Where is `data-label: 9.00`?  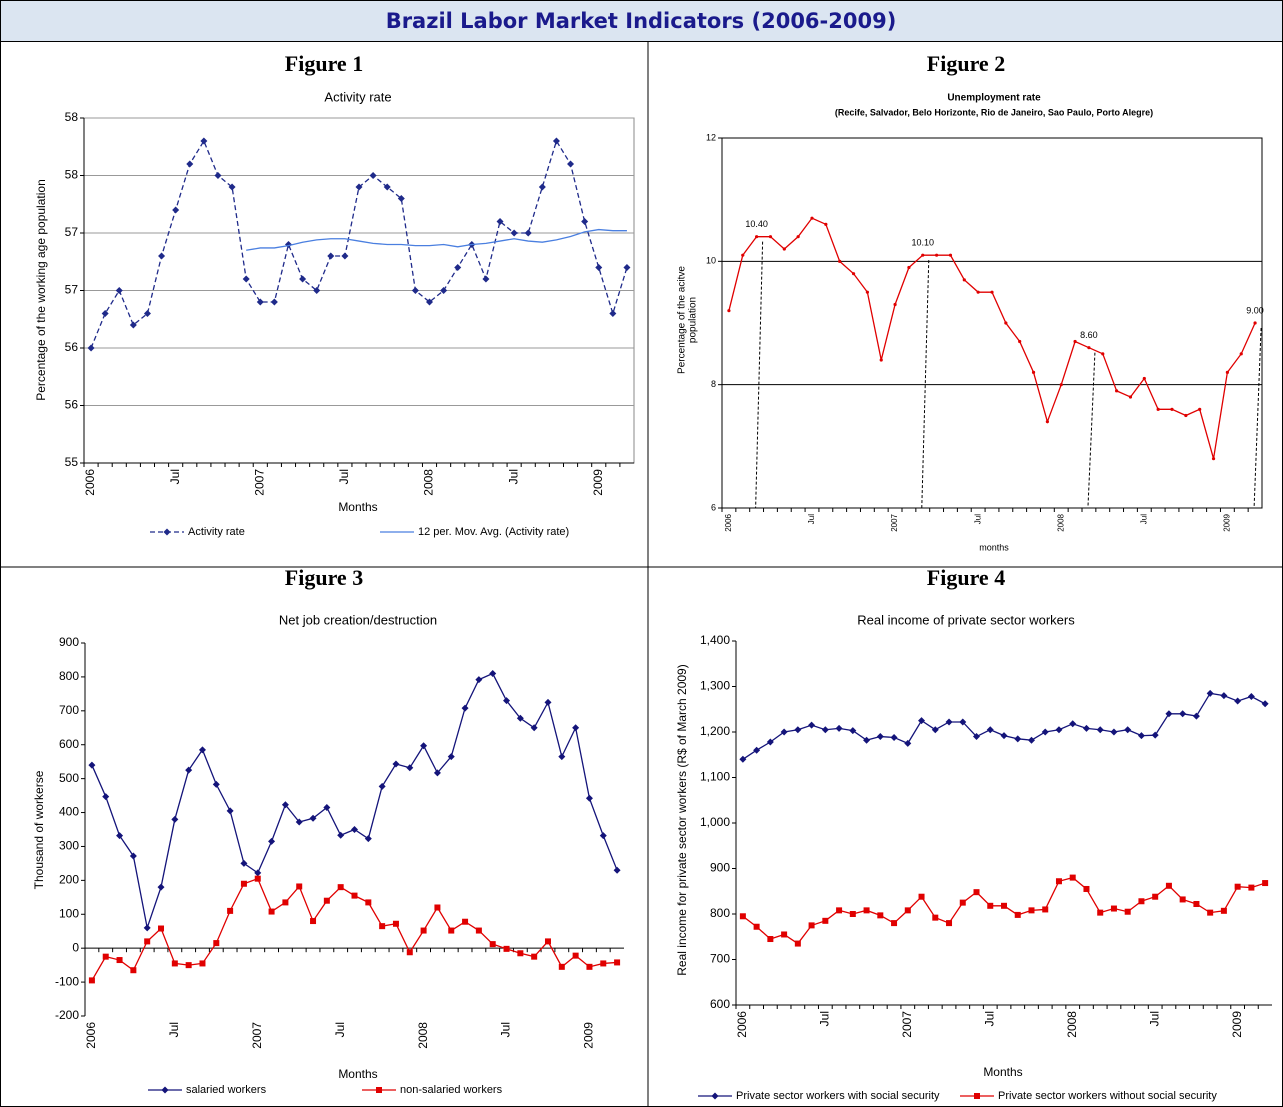
data-label: 9.00 is located at coordinates (1255, 310).